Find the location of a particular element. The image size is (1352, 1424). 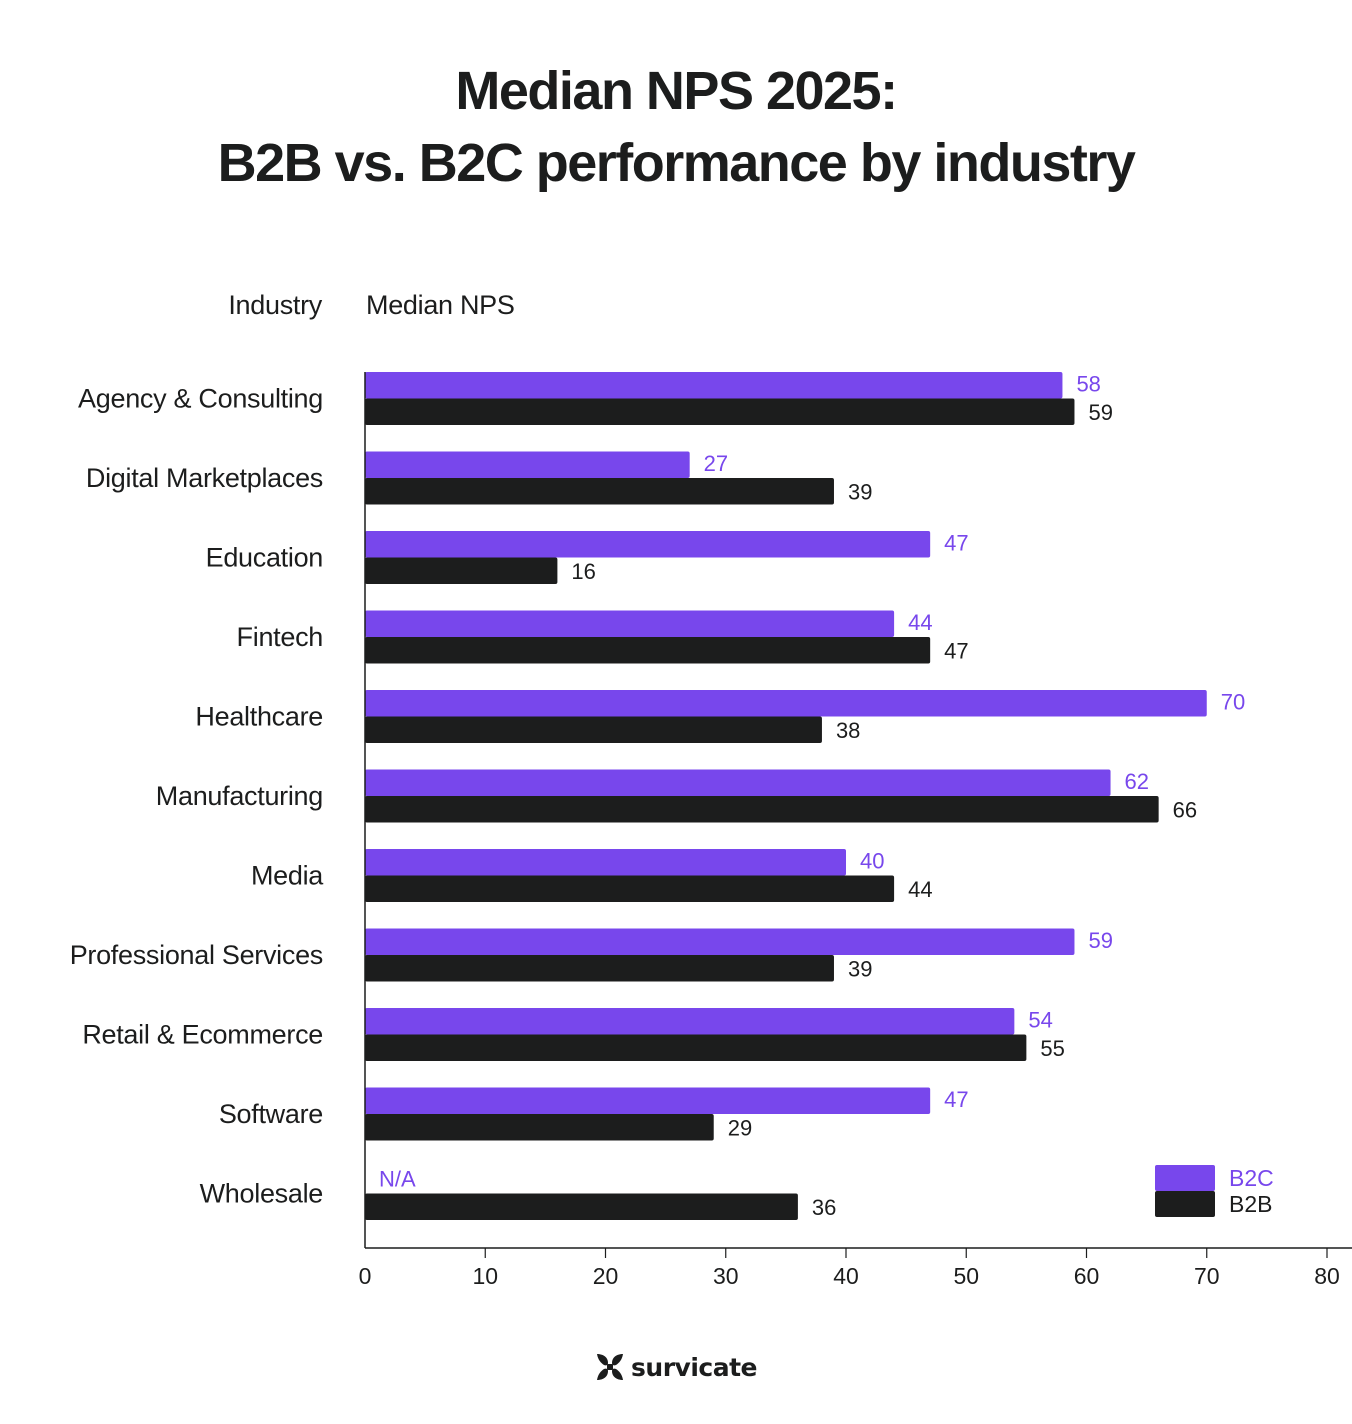

legend-label-b2c: B2C is located at coordinates (1251, 1178).